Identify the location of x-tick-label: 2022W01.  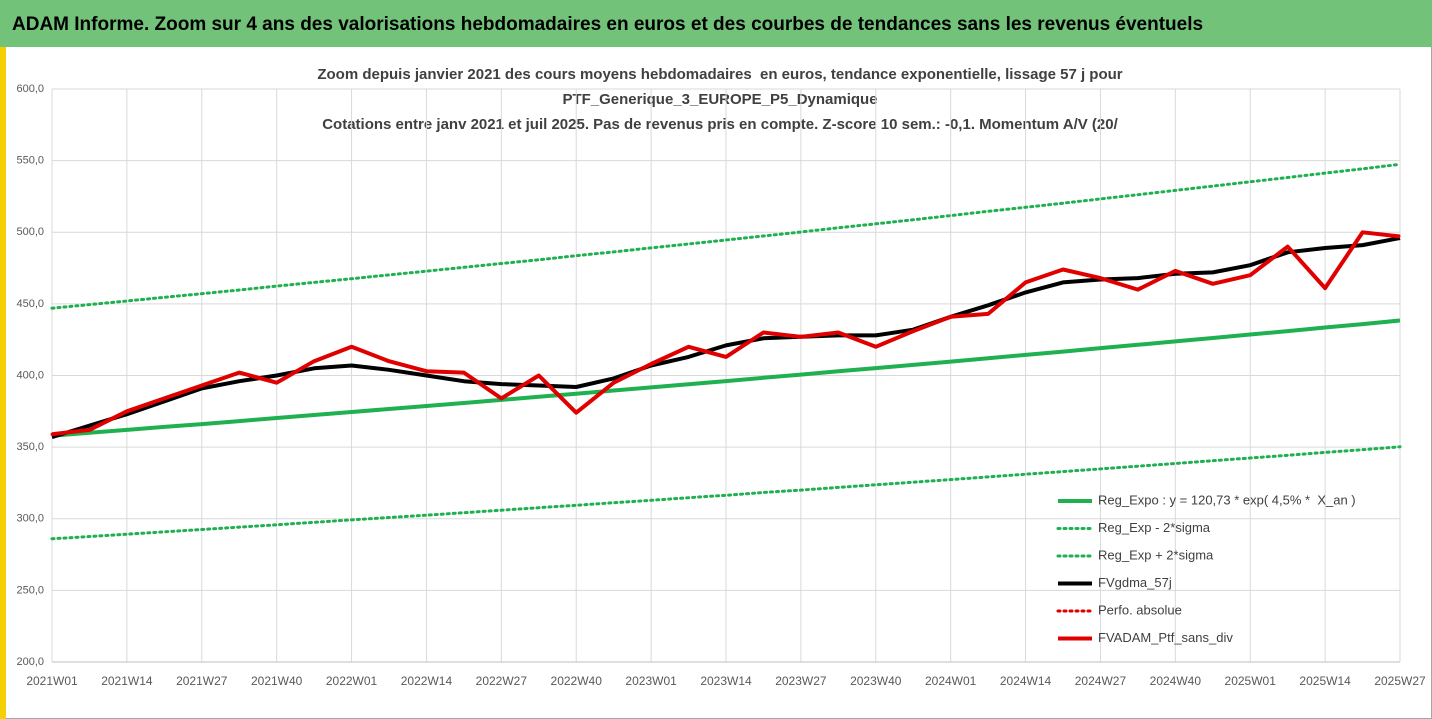
(352, 681).